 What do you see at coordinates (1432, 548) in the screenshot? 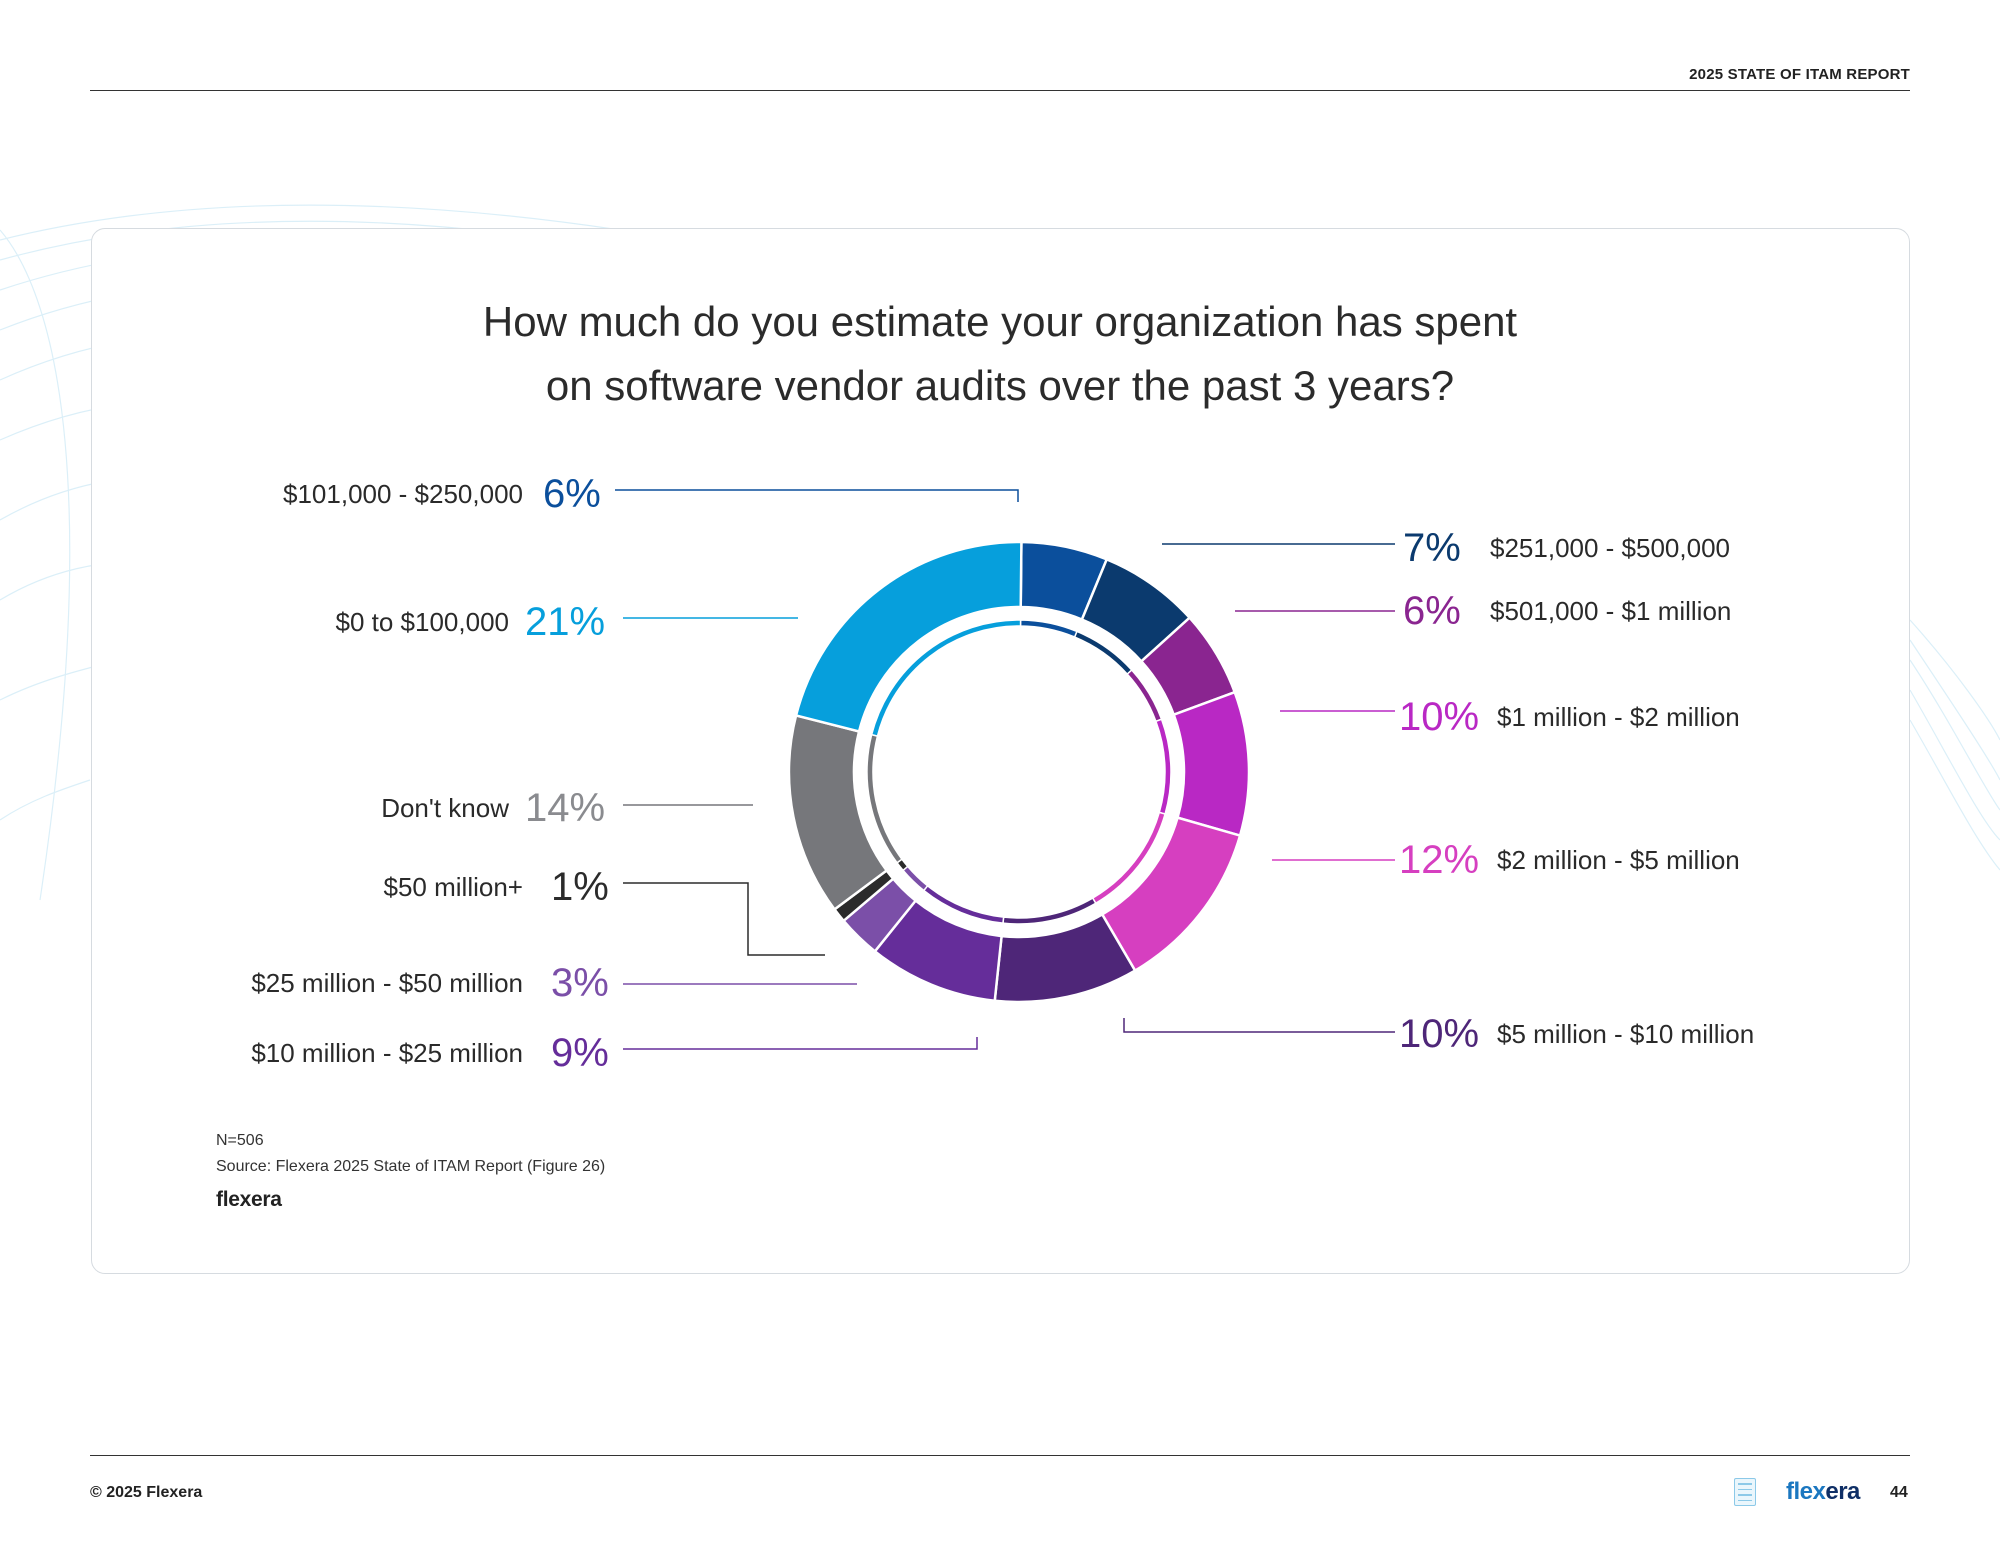
I see `slice-percent-1: 7%` at bounding box center [1432, 548].